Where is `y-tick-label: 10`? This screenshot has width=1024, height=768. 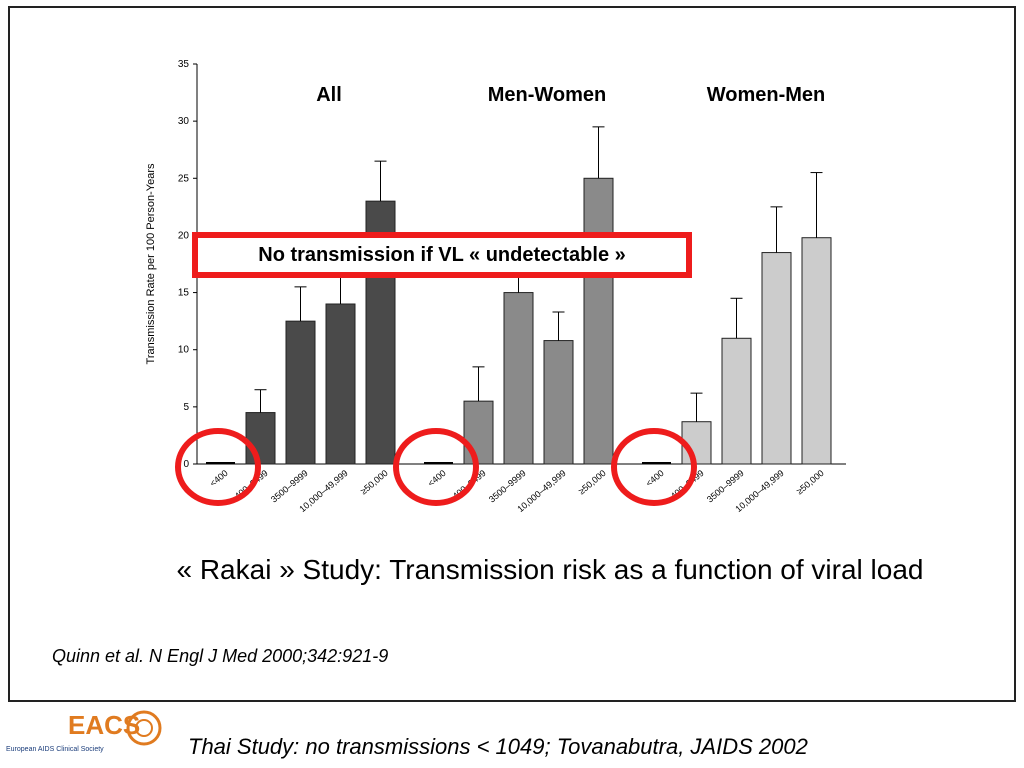
y-tick-label: 10 is located at coordinates (184, 350).